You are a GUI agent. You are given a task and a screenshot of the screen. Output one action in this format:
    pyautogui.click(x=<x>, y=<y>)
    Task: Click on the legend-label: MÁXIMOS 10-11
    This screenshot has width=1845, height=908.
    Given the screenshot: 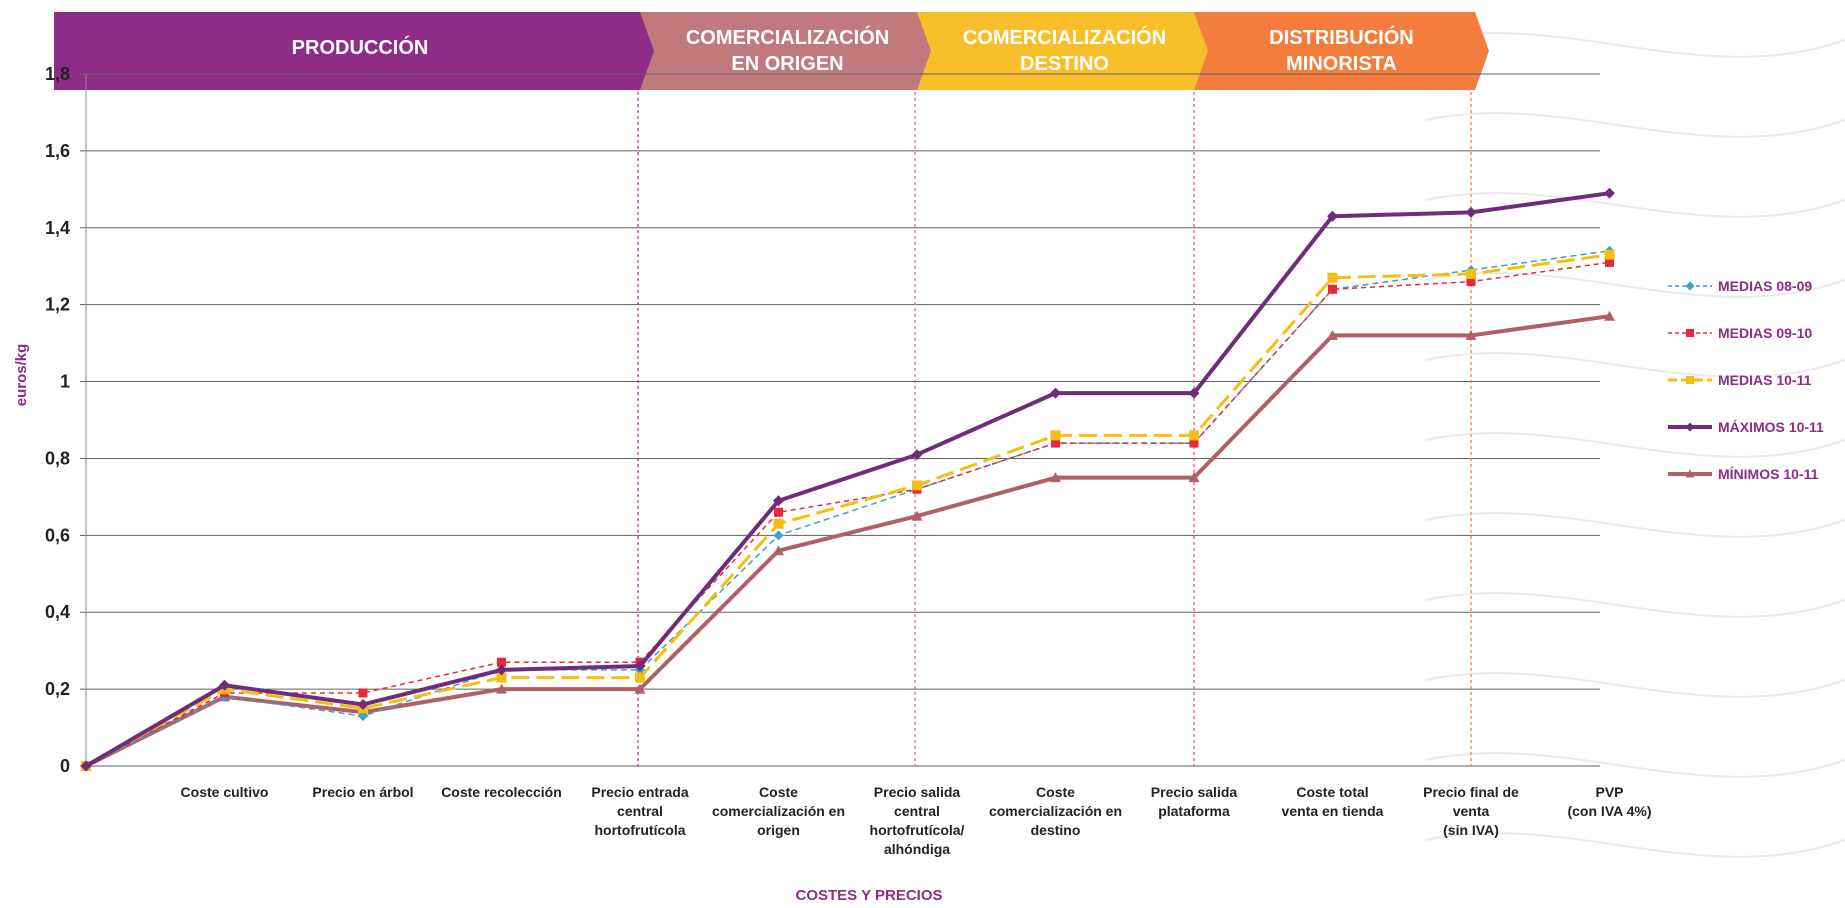 What is the action you would take?
    pyautogui.click(x=1771, y=427)
    